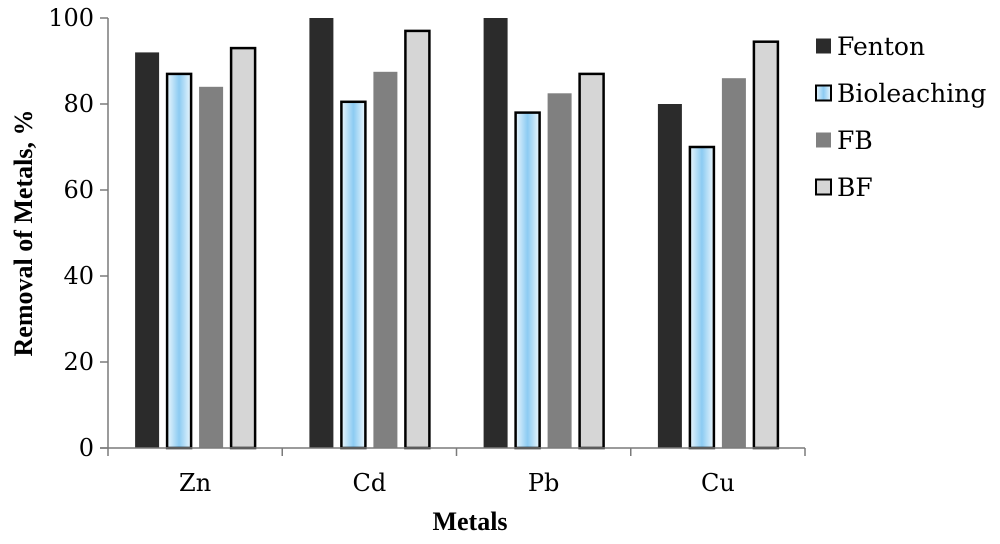  Describe the element at coordinates (591, 261) in the screenshot. I see `bar-bf-pb` at that location.